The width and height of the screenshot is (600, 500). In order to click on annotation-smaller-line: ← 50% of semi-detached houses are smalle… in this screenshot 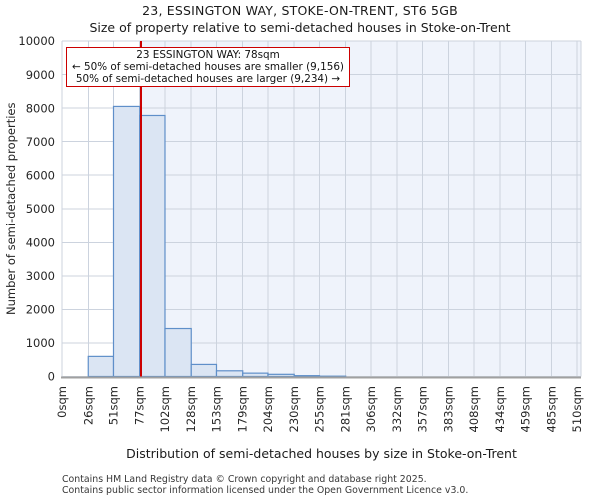, I will do `click(208, 67)`.